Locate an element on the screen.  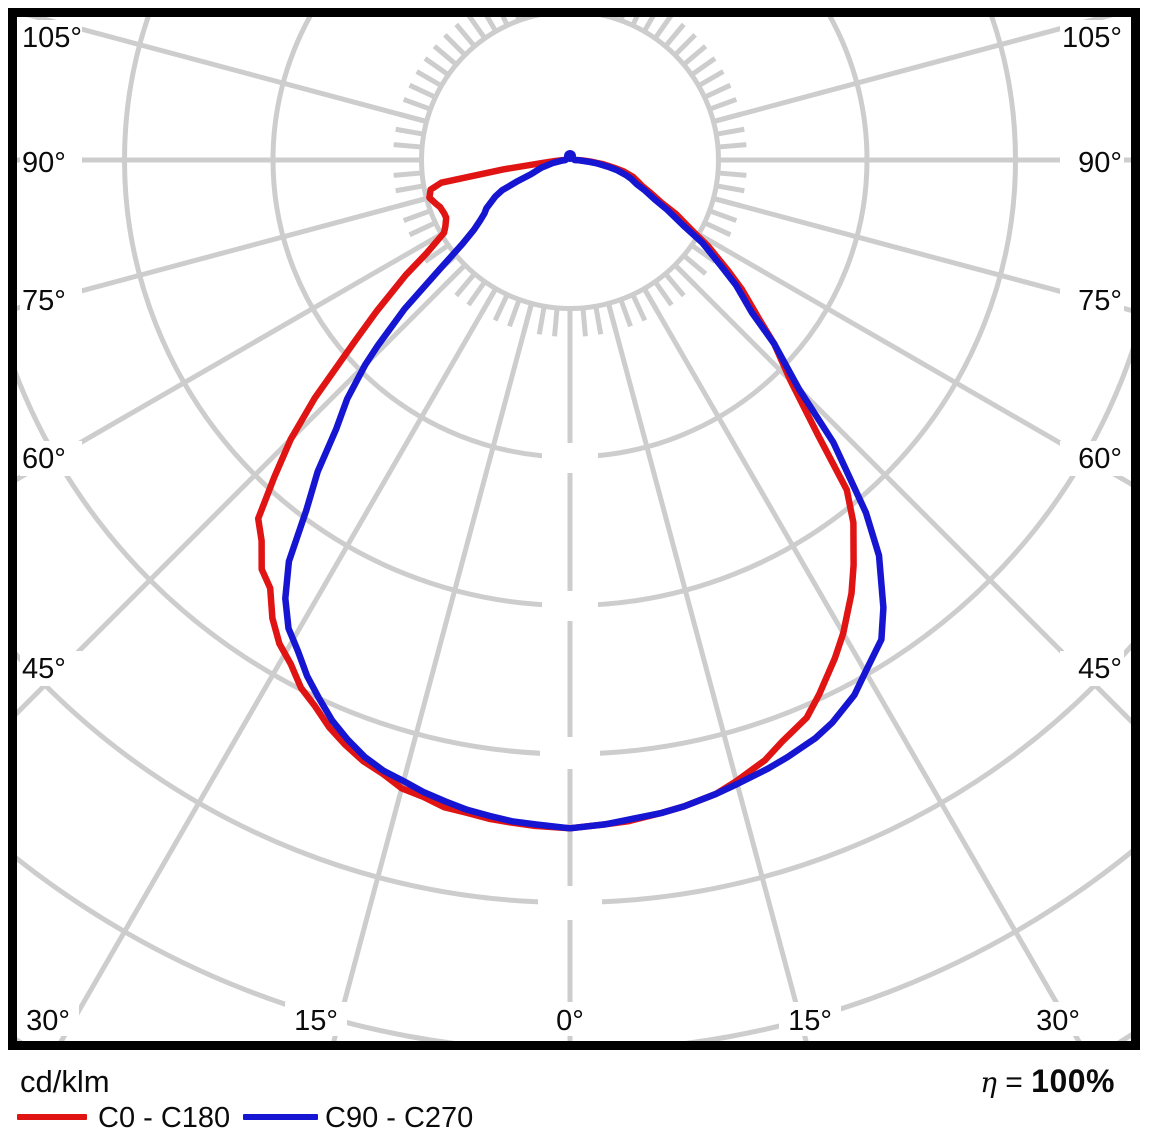
radial-unit-label: cd/klm is located at coordinates (65, 1081).